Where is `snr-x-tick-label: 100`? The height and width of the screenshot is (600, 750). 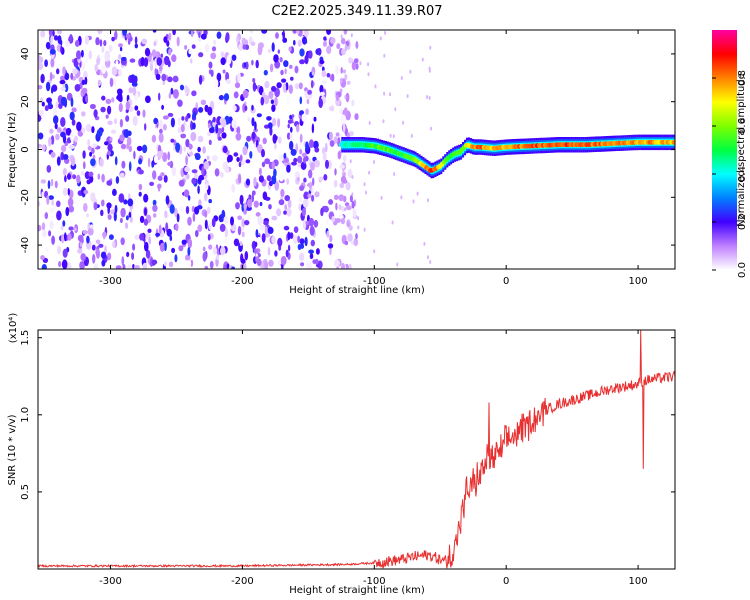
snr-x-tick-label: 100 is located at coordinates (638, 581).